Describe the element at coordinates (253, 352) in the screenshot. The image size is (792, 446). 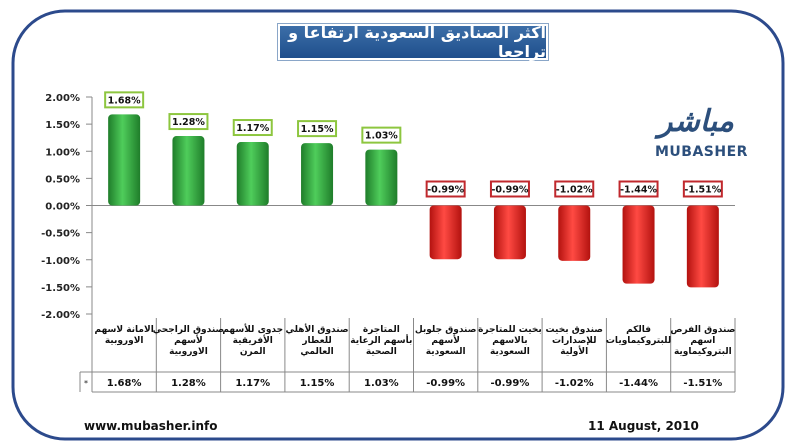
I see `x-category-line: المرن` at that location.